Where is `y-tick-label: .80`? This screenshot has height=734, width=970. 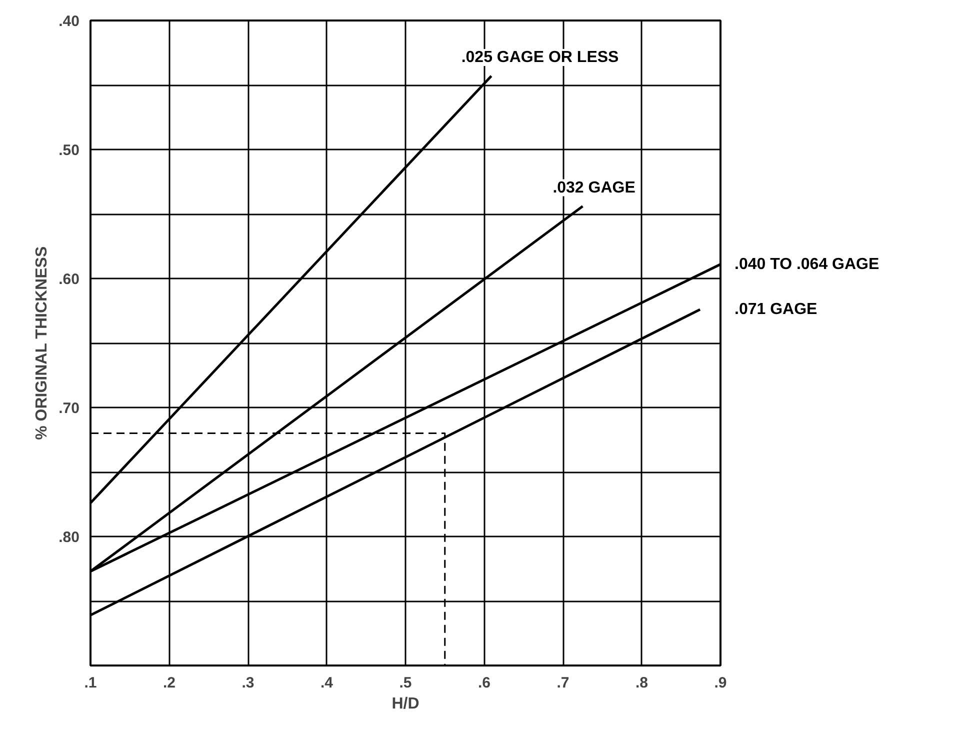 y-tick-label: .80 is located at coordinates (69, 537).